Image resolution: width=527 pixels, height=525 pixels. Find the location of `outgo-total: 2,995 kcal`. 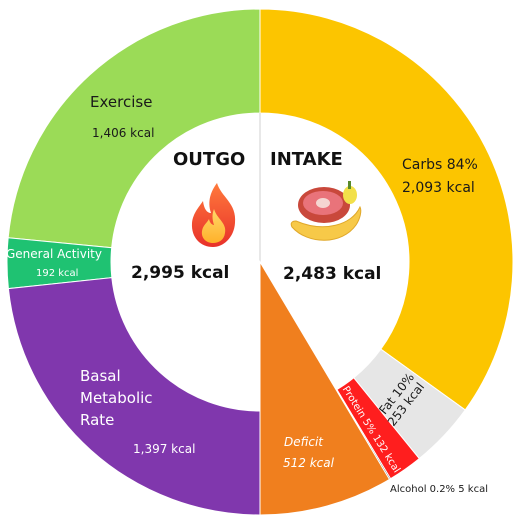

outgo-total: 2,995 kcal is located at coordinates (180, 273).